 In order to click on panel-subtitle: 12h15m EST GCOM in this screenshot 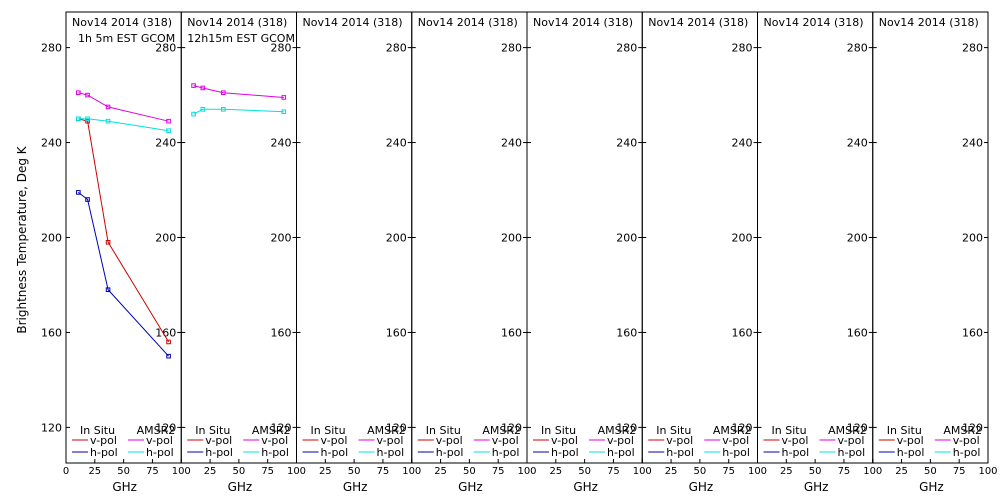, I will do `click(241, 38)`.